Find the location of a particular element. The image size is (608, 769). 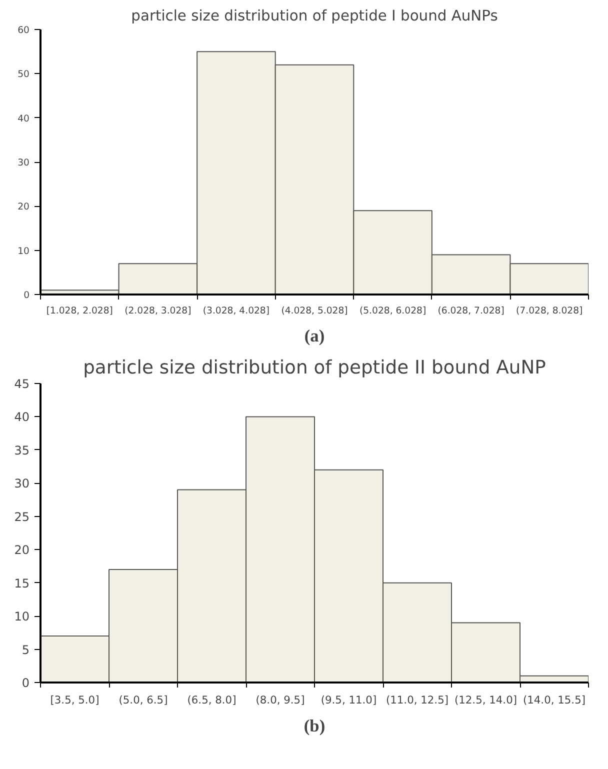

x-tick-label: (7.028, 8.028] is located at coordinates (549, 311).